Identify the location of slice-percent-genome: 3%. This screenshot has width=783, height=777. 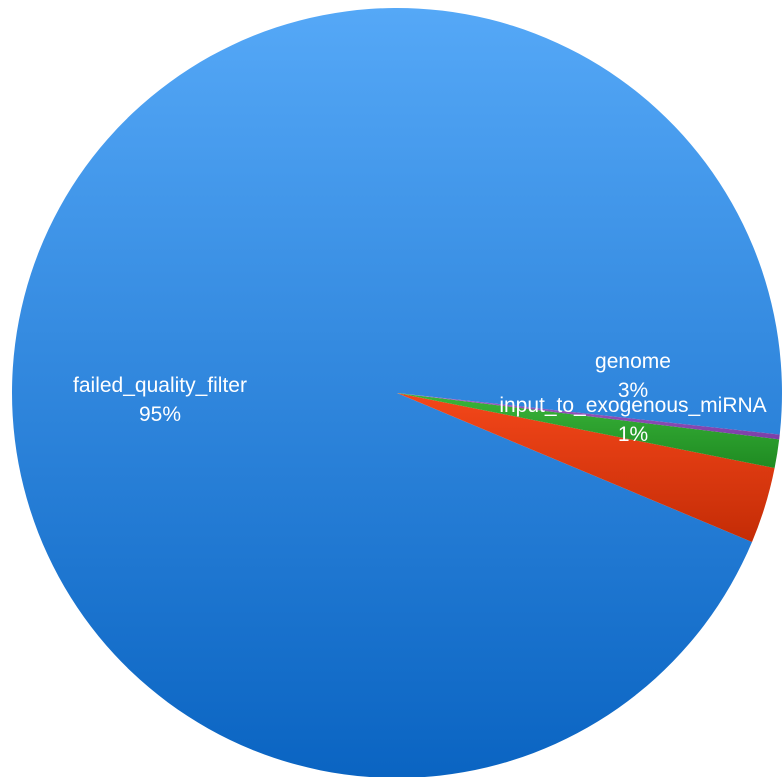
(633, 390).